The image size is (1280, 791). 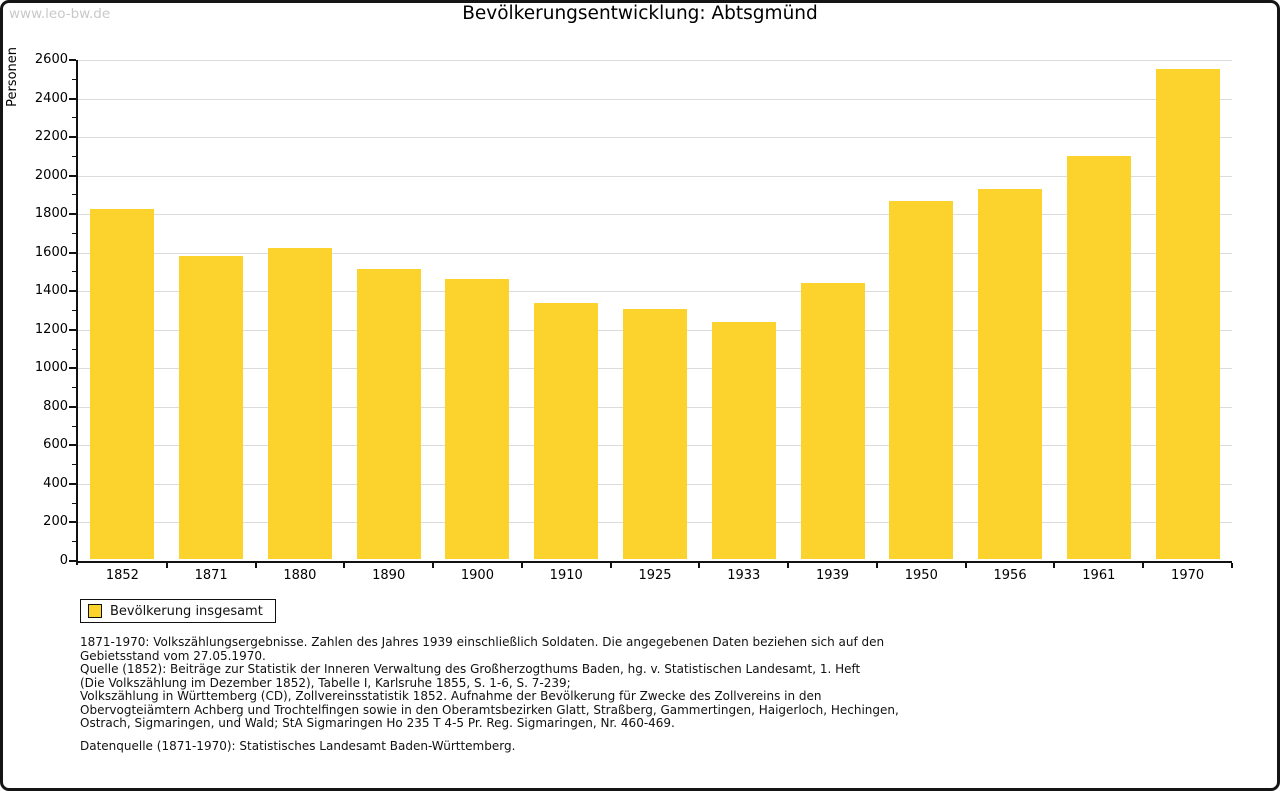 What do you see at coordinates (77, 312) in the screenshot?
I see `y-axis-line` at bounding box center [77, 312].